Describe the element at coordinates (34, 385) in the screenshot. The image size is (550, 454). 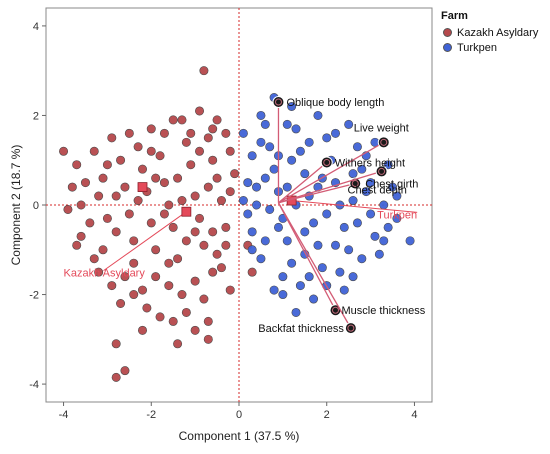
I see `y-tick-label: -4` at that location.